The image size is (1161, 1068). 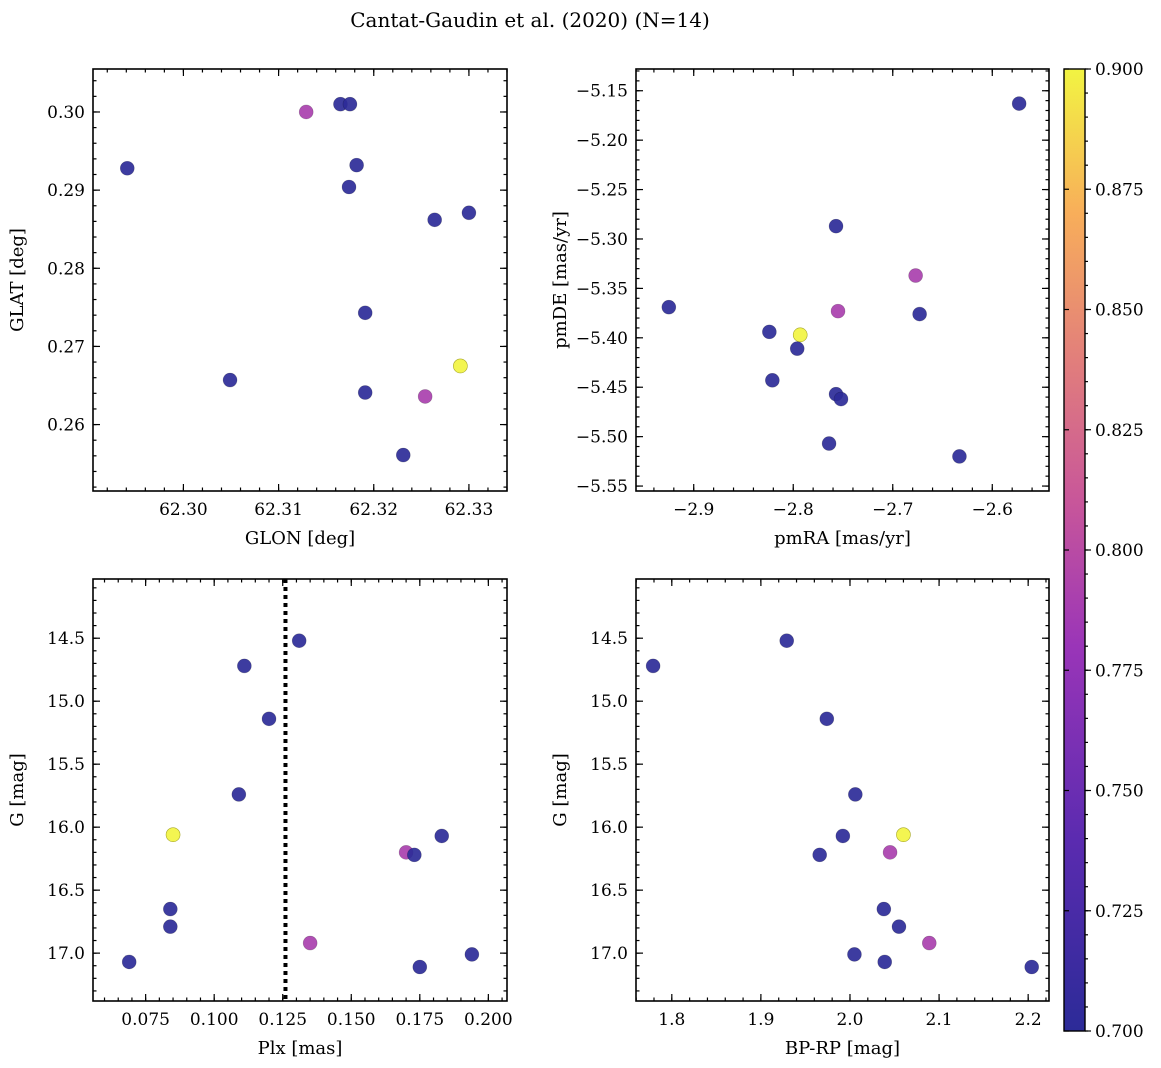 I want to click on y-tick-label: 14.5, so click(x=609, y=639).